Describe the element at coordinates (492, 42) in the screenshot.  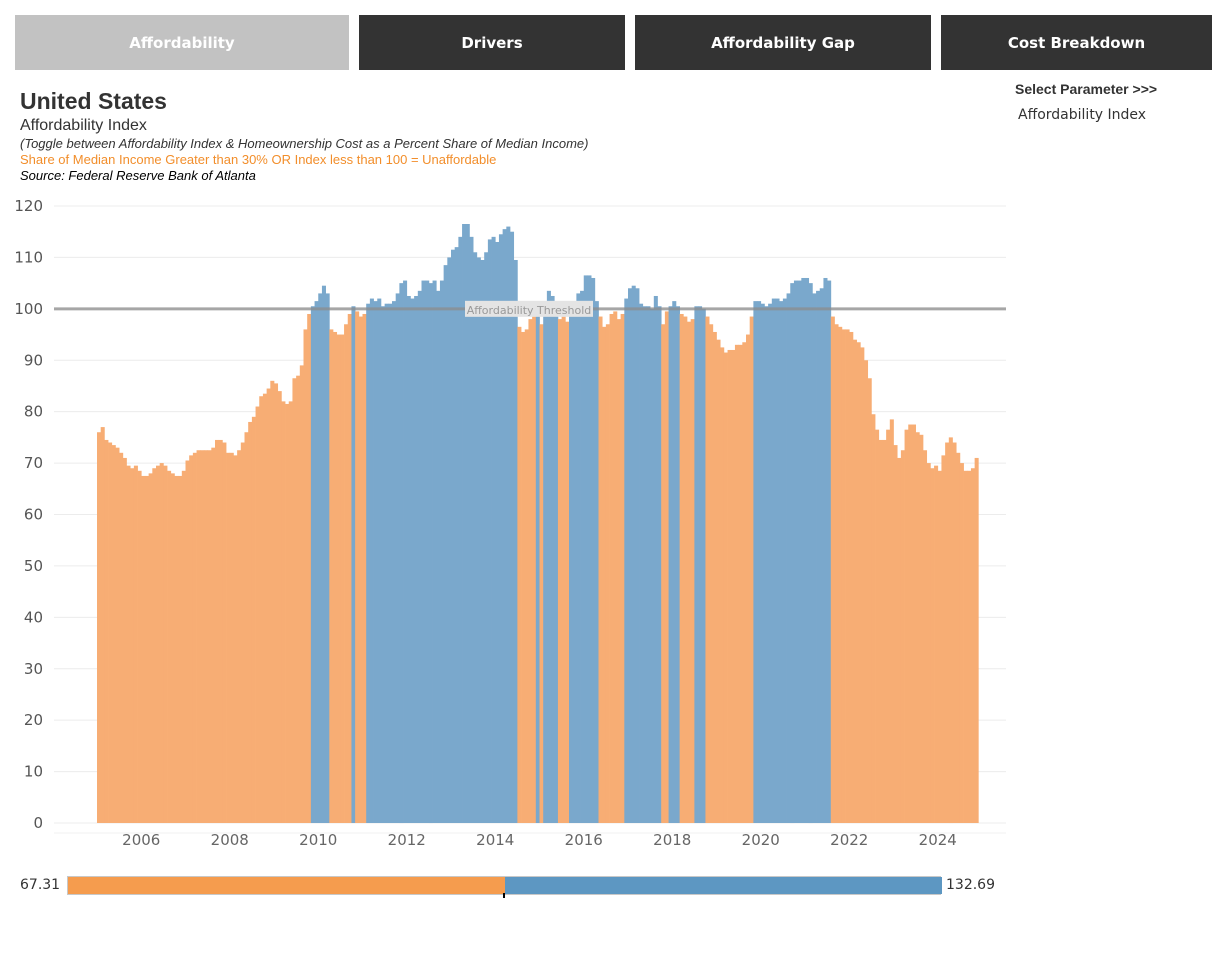
I see `tab-drivers: Drivers` at that location.